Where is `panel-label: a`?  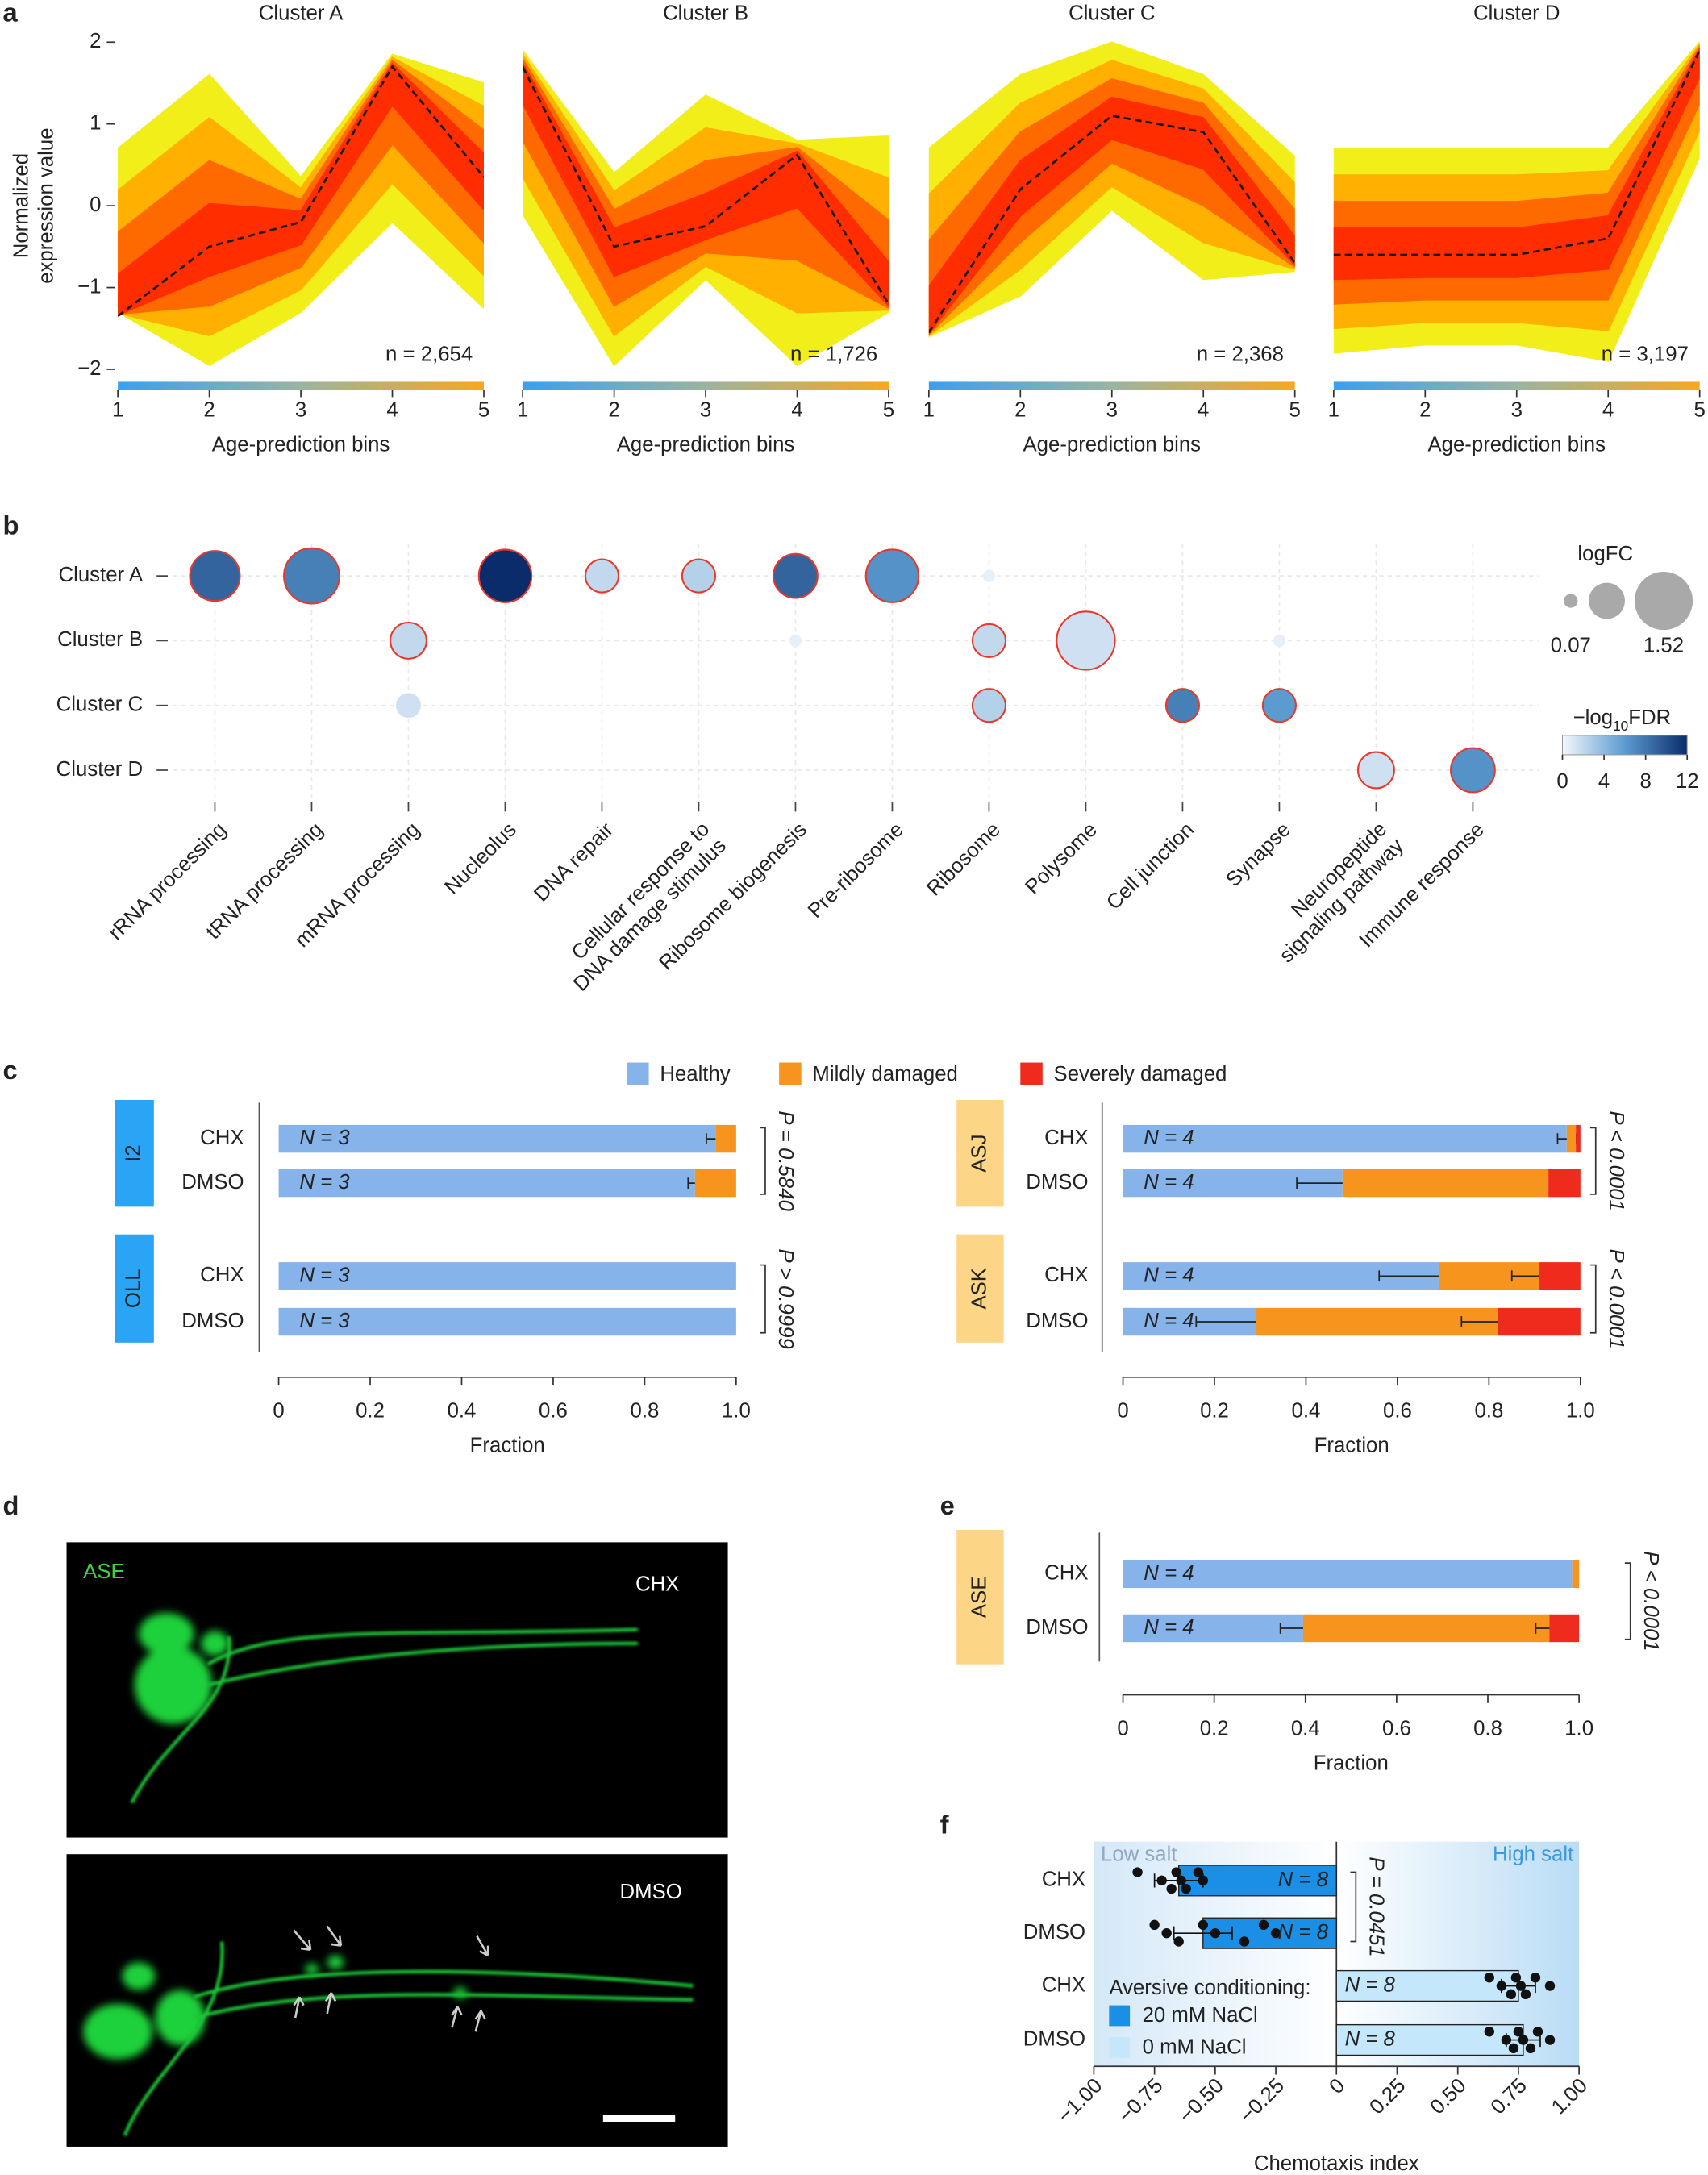
panel-label: a is located at coordinates (10, 13).